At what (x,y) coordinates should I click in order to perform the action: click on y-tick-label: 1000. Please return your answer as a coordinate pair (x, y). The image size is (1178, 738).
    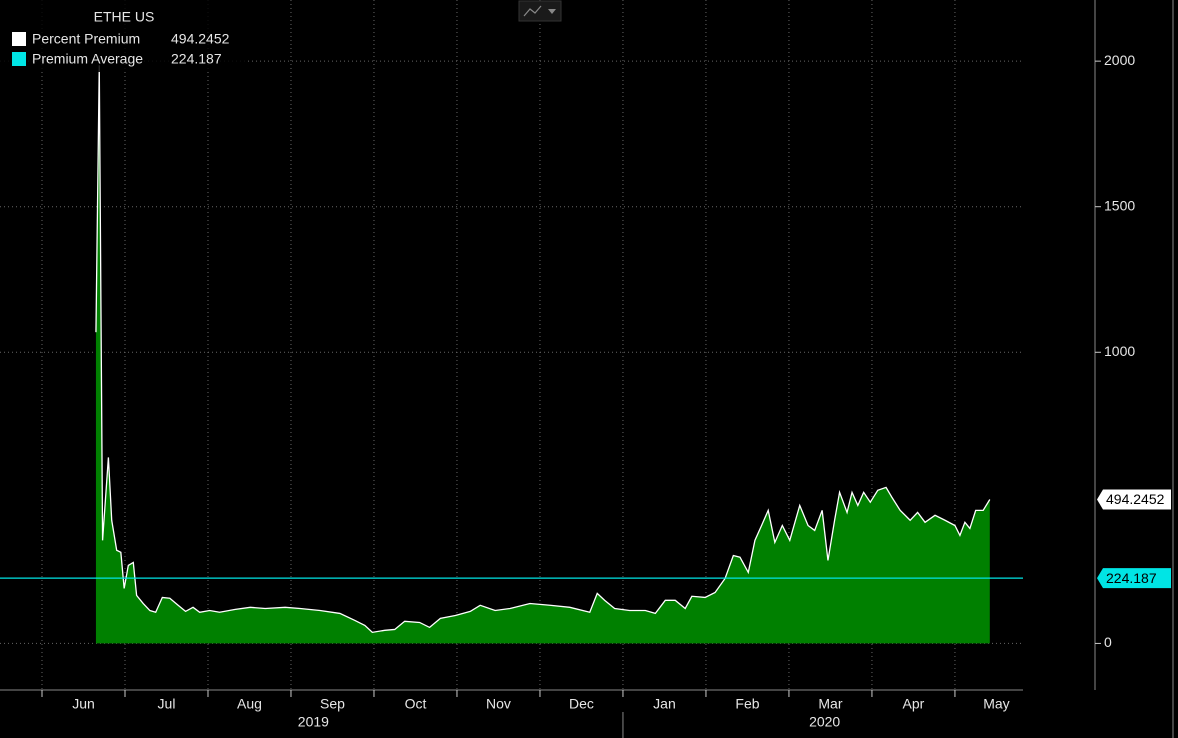
    Looking at the image, I should click on (1119, 351).